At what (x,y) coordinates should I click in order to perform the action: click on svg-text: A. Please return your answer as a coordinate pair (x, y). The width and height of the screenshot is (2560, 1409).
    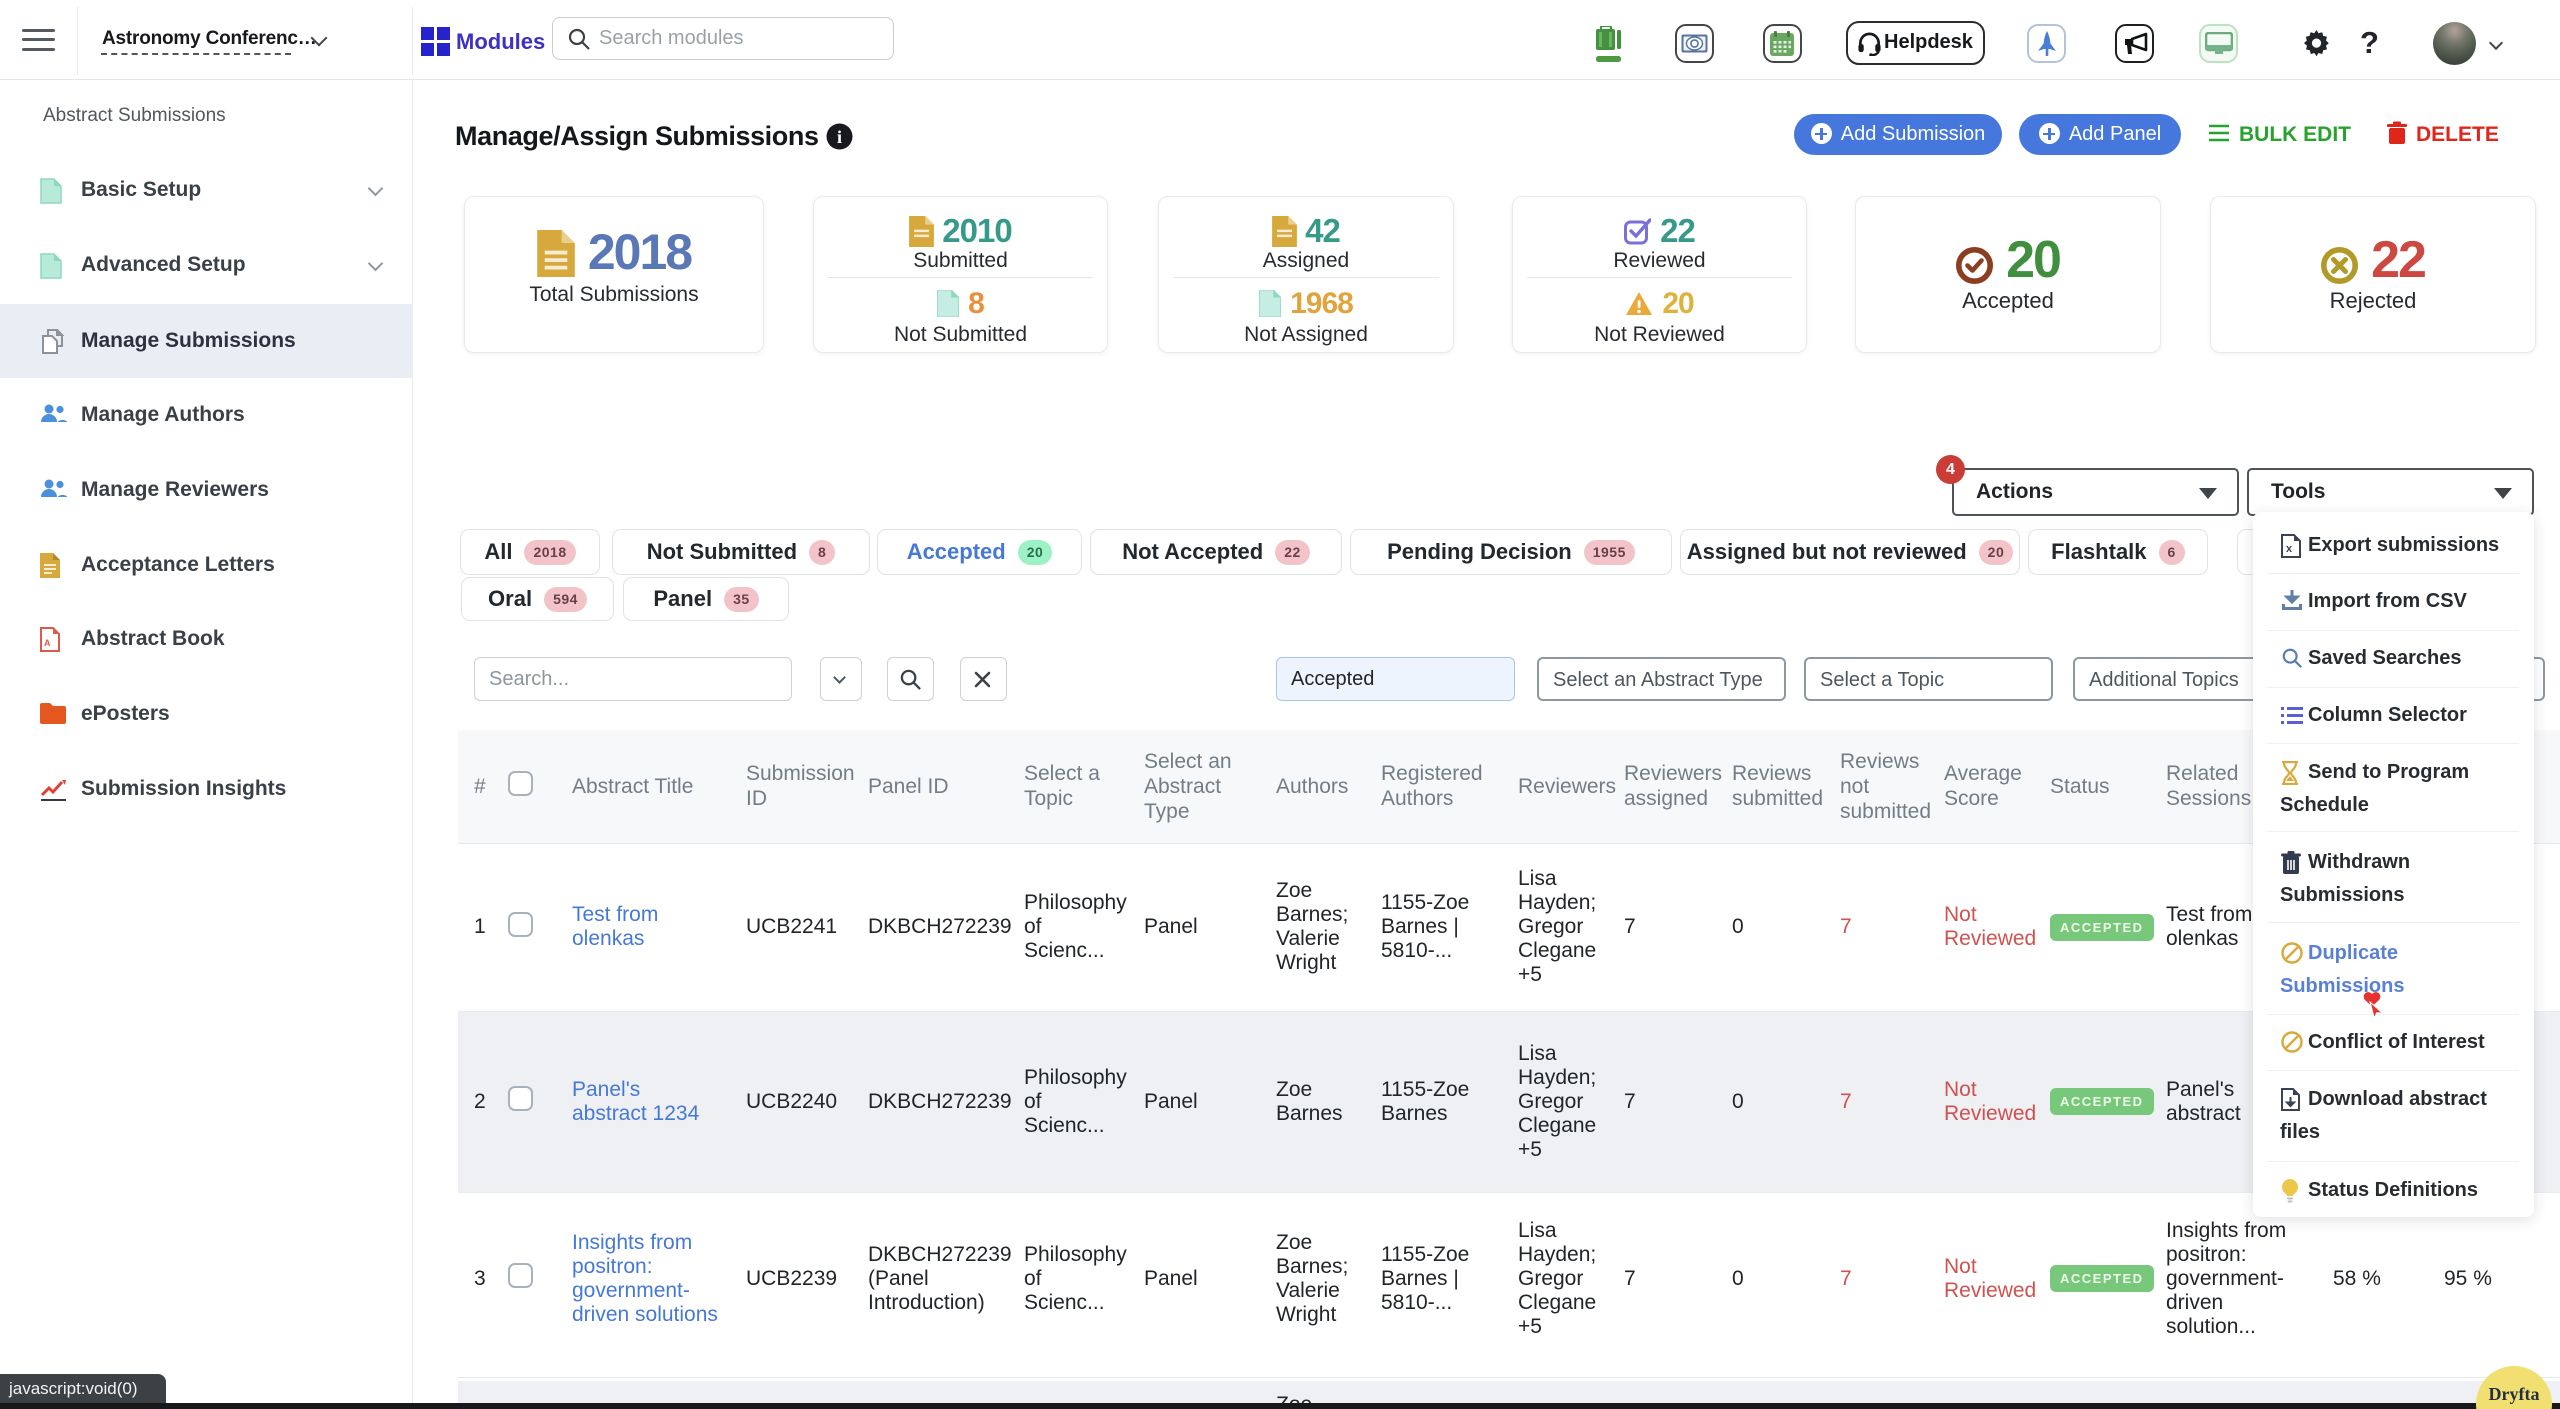
    Looking at the image, I should click on (47, 643).